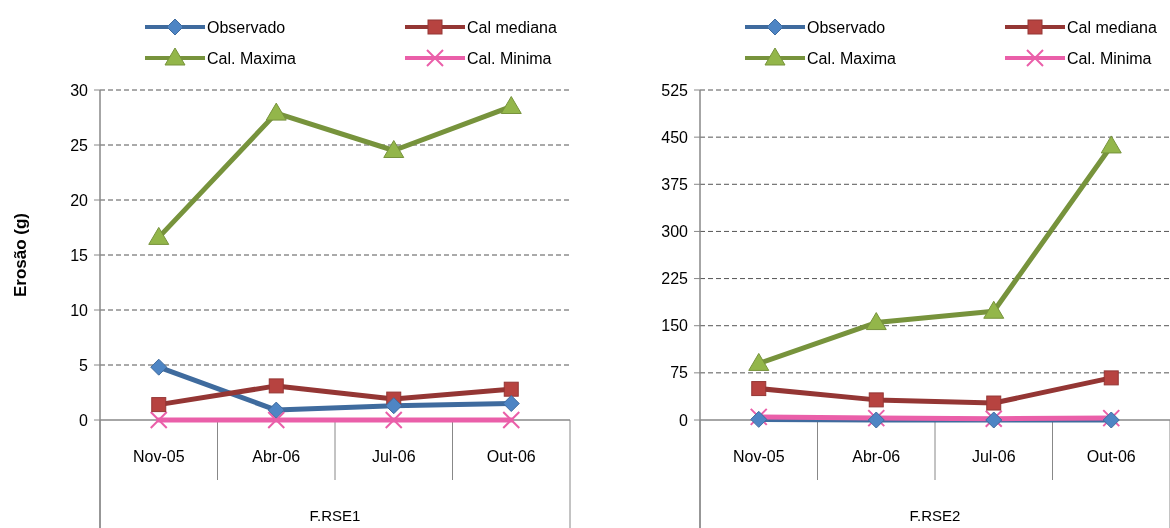 This screenshot has height=528, width=1170. Describe the element at coordinates (84, 365) in the screenshot. I see `y-tick-label: 5` at that location.